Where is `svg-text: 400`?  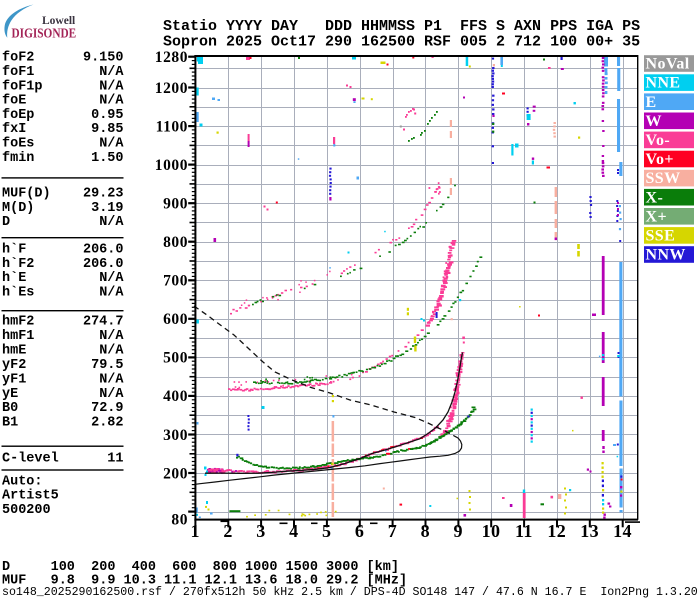
svg-text: 400 is located at coordinates (175, 396).